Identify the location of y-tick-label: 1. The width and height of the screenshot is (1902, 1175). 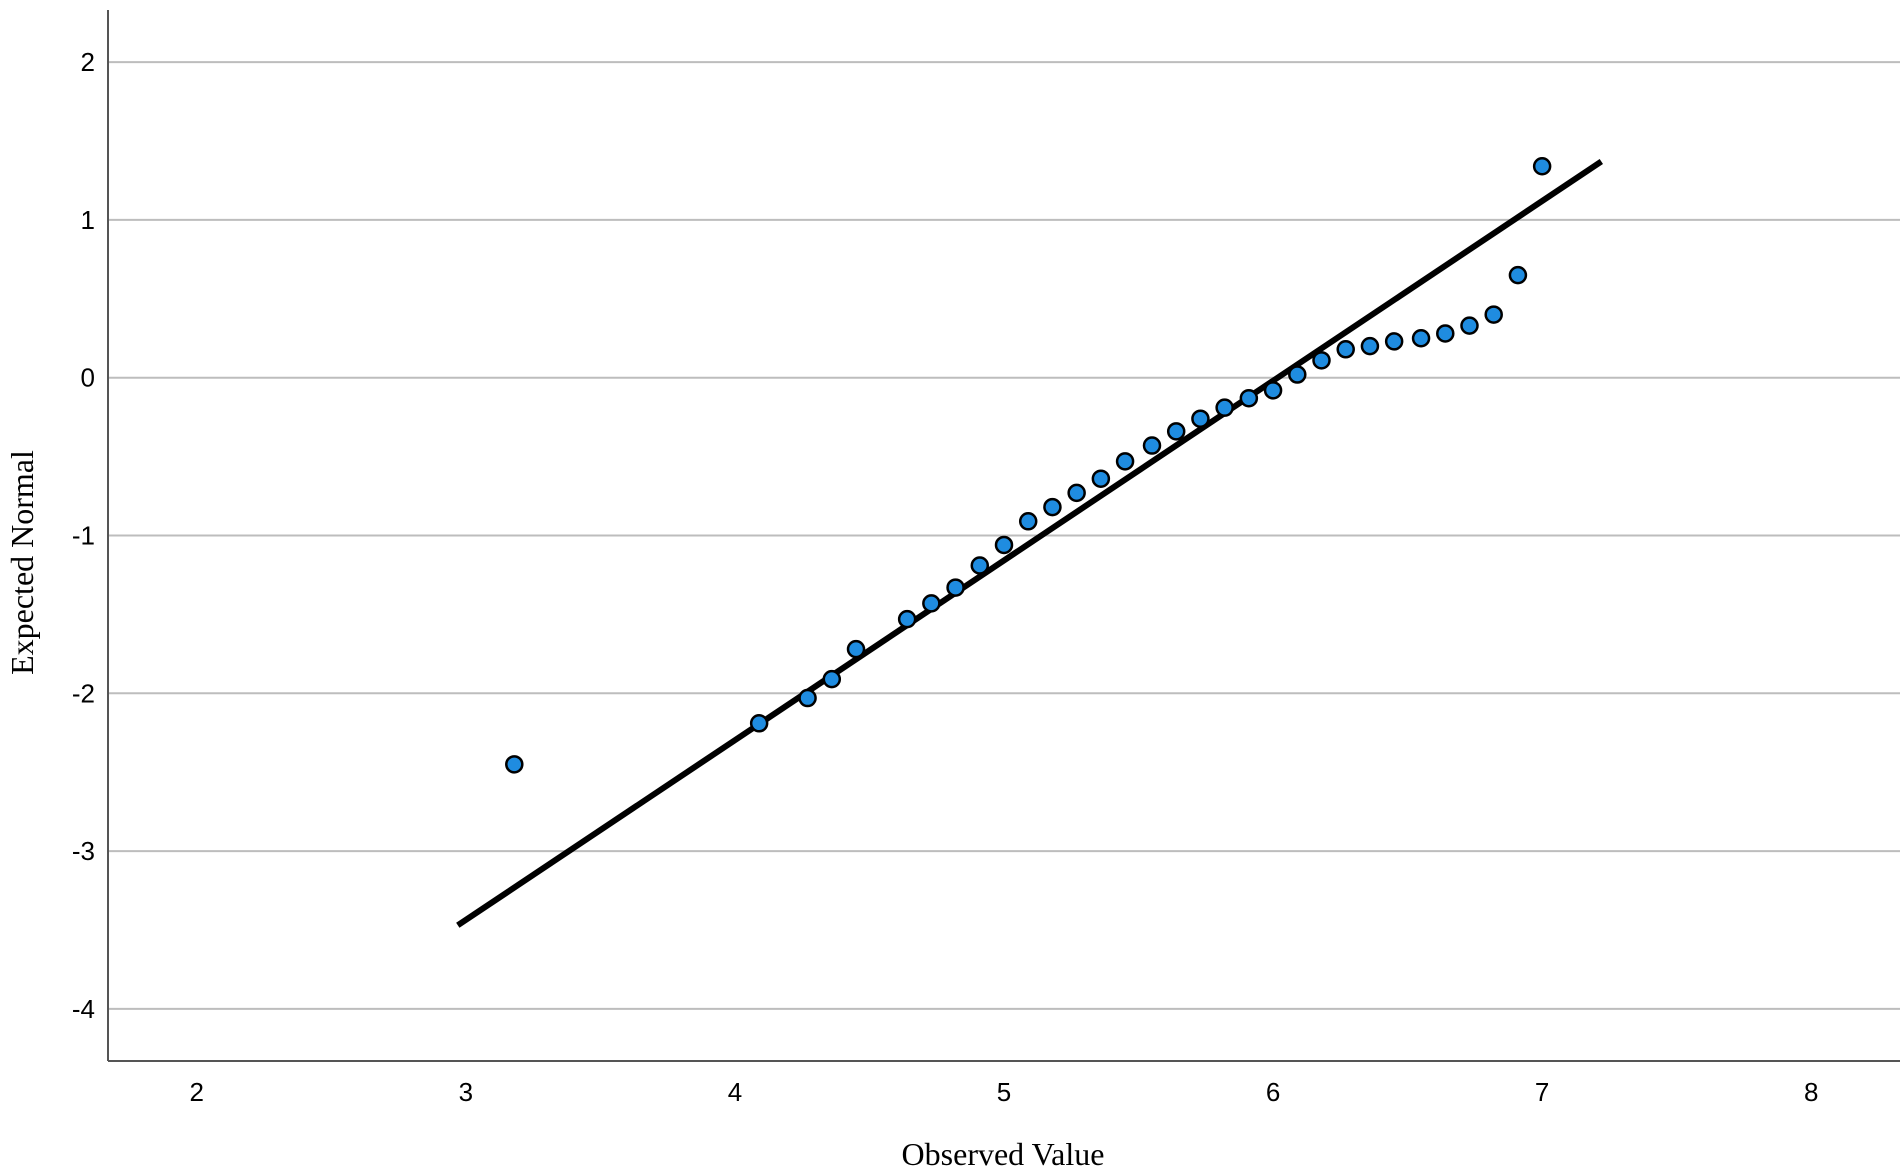
(88, 220).